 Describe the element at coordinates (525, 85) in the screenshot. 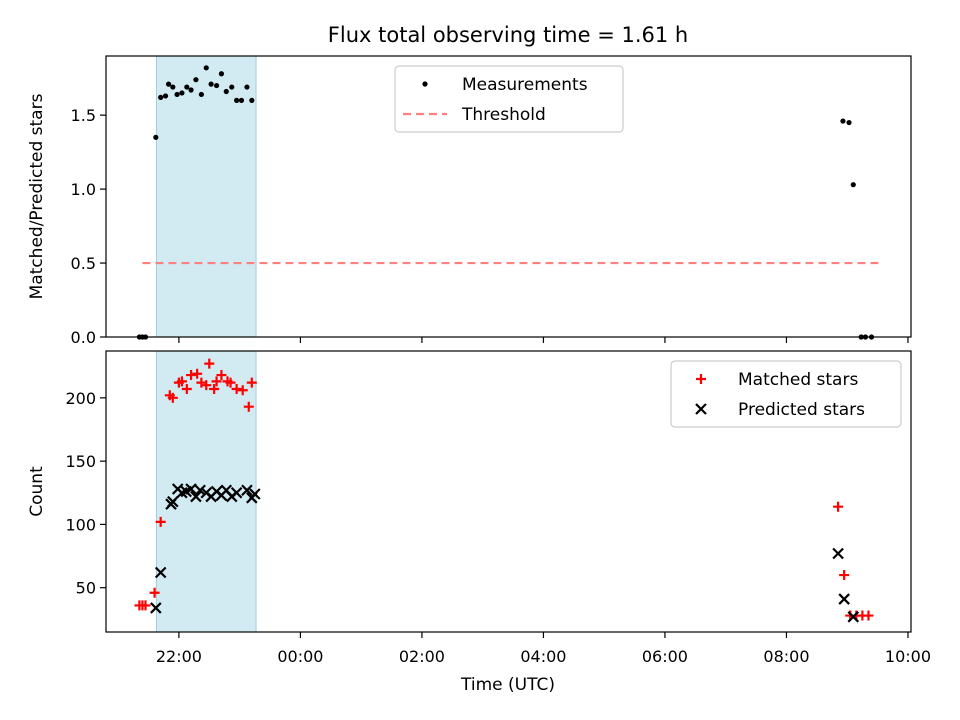

I see `legend-label: Measurements` at that location.